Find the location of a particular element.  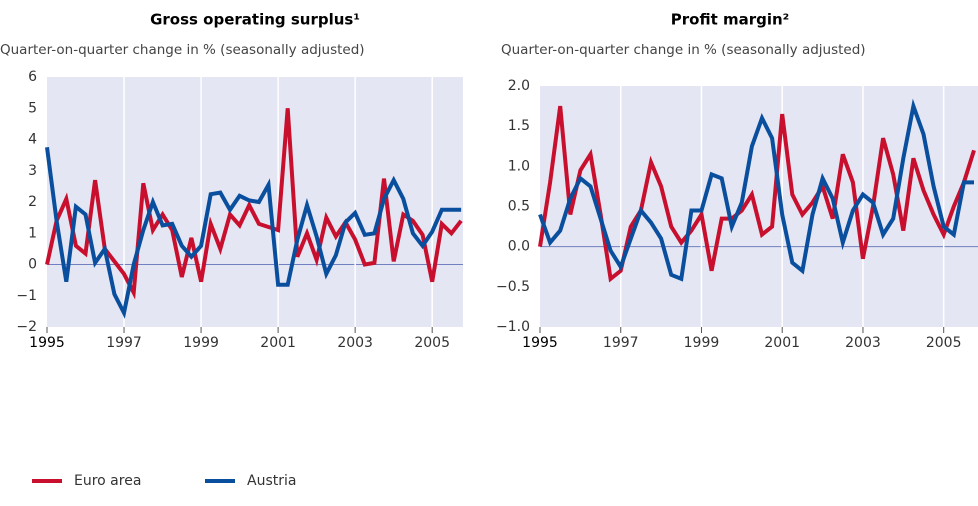

y-tick-label: 4 is located at coordinates (32, 140).